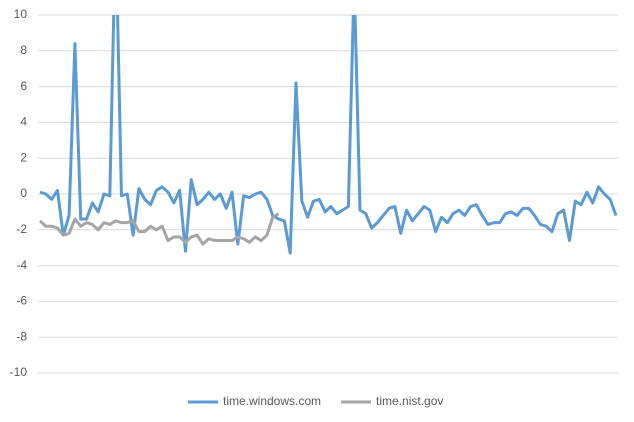  What do you see at coordinates (19, 372) in the screenshot?
I see `y-tick-label: -10` at bounding box center [19, 372].